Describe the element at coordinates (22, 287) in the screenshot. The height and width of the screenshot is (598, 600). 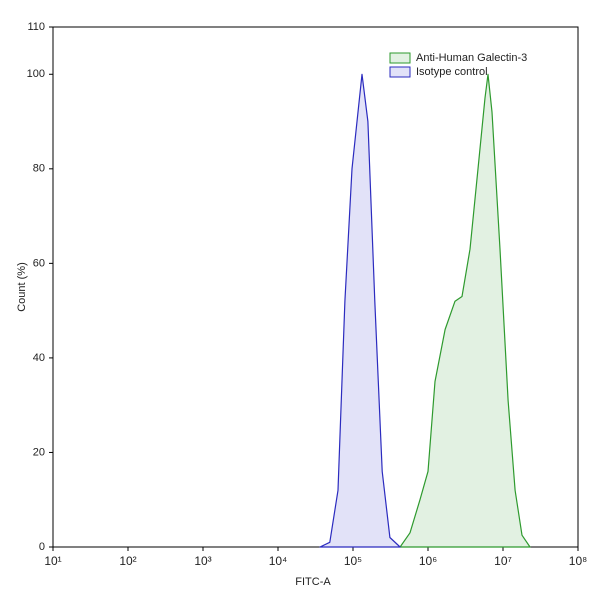
I see `y-axis-label: Count (%)` at that location.